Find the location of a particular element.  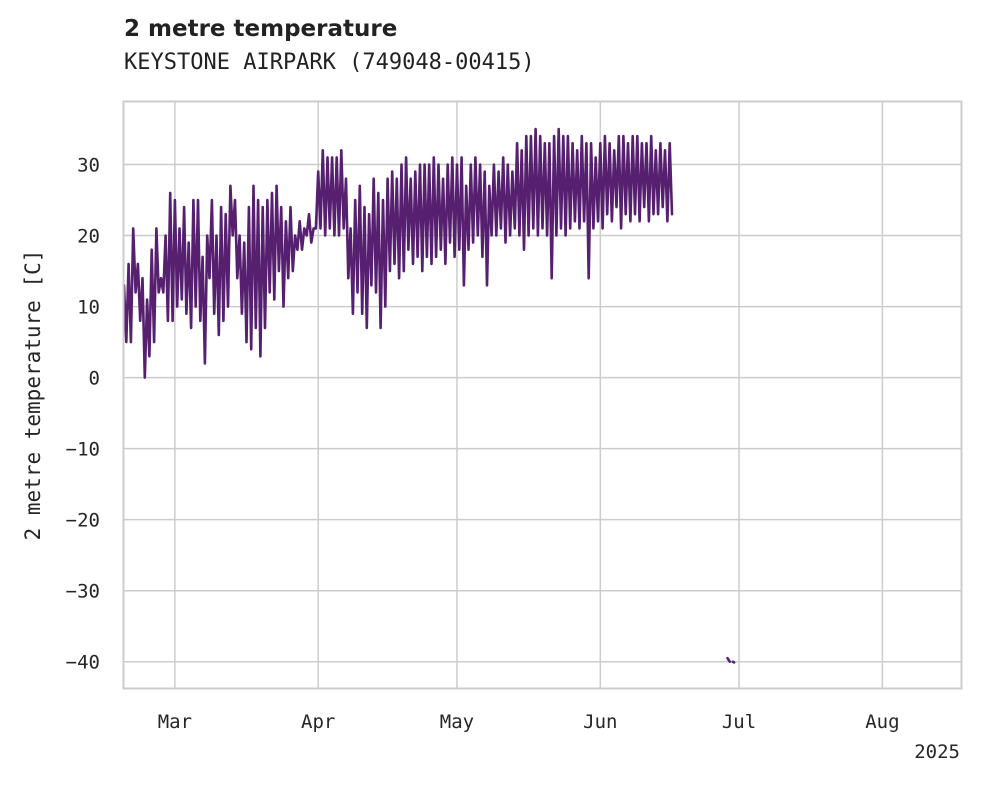

y-tick-label: −10 is located at coordinates (83, 450).